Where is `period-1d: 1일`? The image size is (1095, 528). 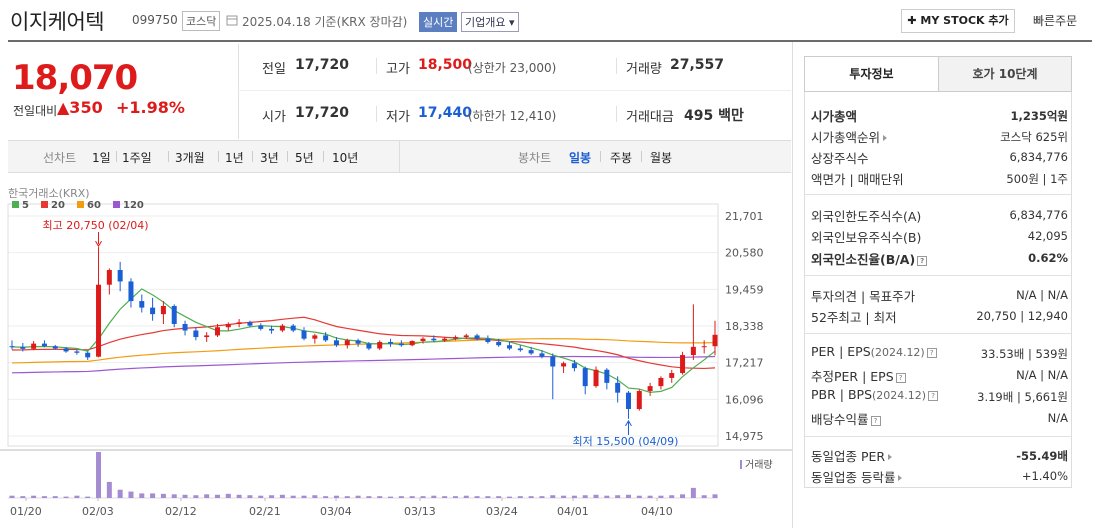 period-1d: 1일 is located at coordinates (101, 158).